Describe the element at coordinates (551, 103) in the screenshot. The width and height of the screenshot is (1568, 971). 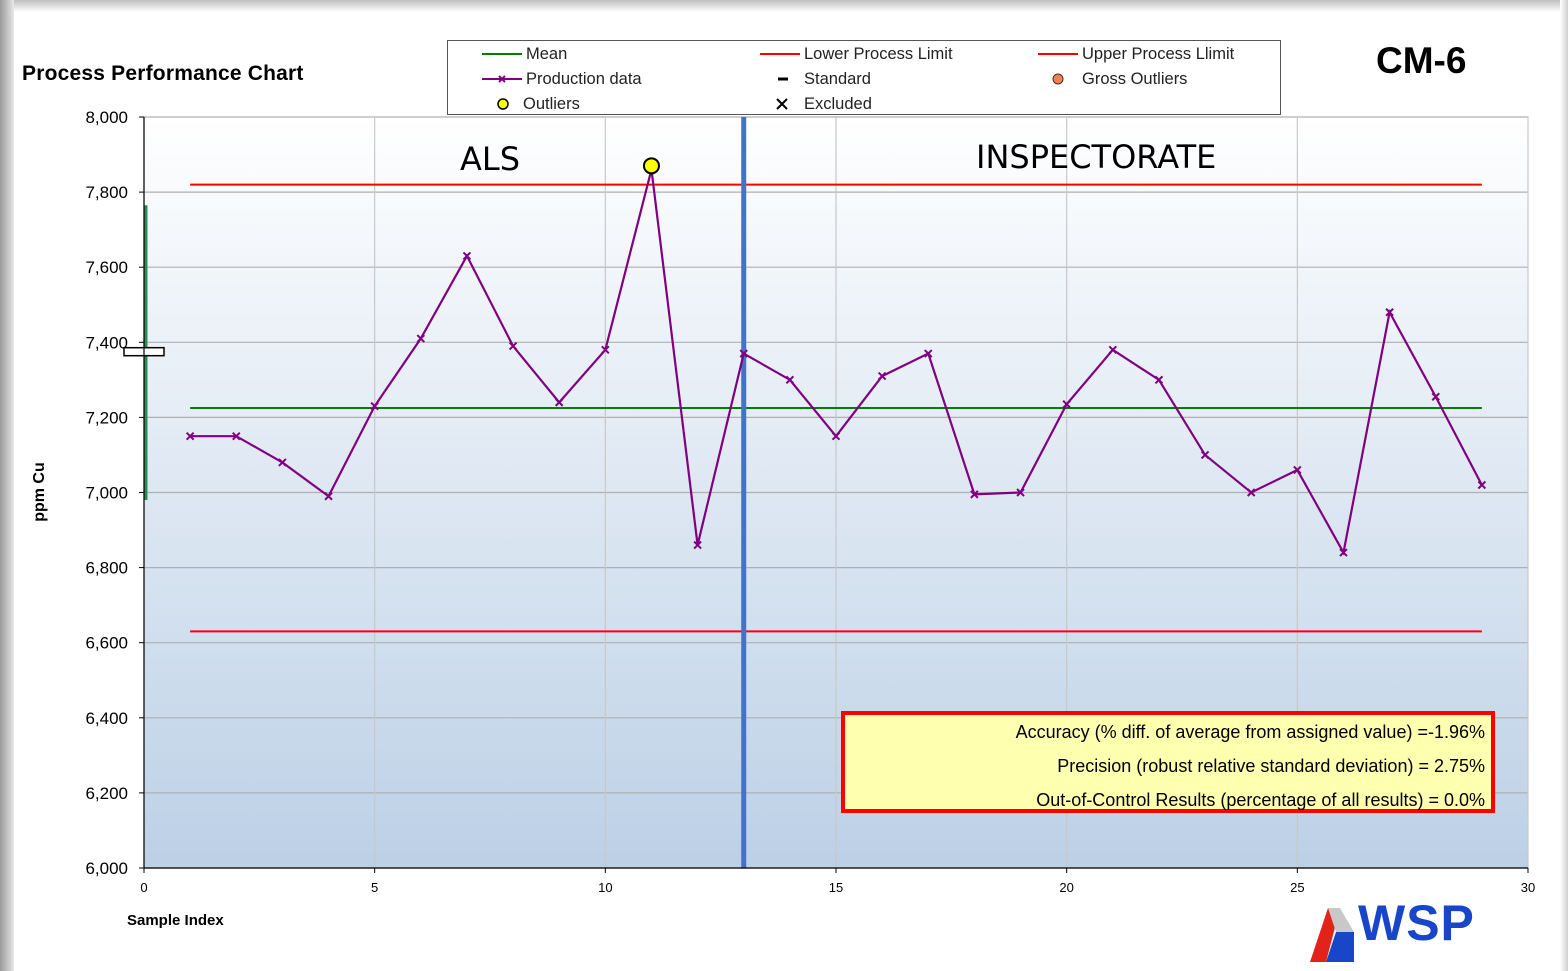
I see `legend-label-outliers: Outliers` at that location.